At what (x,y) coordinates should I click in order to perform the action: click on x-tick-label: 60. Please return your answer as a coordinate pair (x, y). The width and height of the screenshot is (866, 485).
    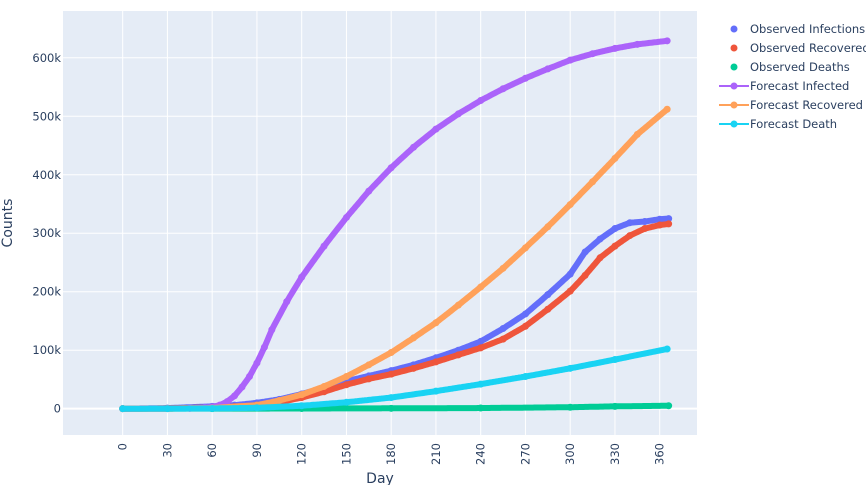
    Looking at the image, I should click on (212, 450).